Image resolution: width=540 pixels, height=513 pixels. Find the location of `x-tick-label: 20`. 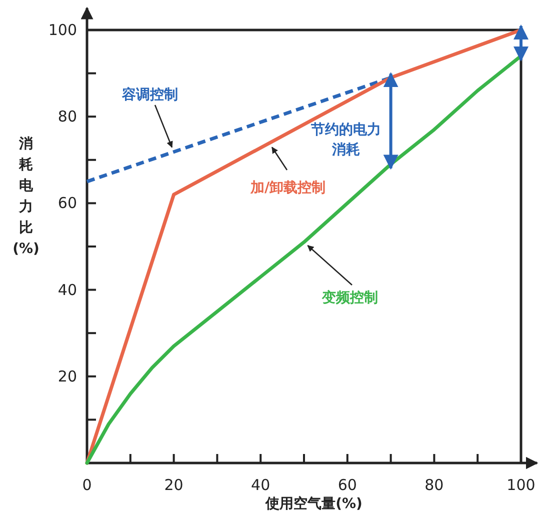

x-tick-label: 20 is located at coordinates (174, 485).